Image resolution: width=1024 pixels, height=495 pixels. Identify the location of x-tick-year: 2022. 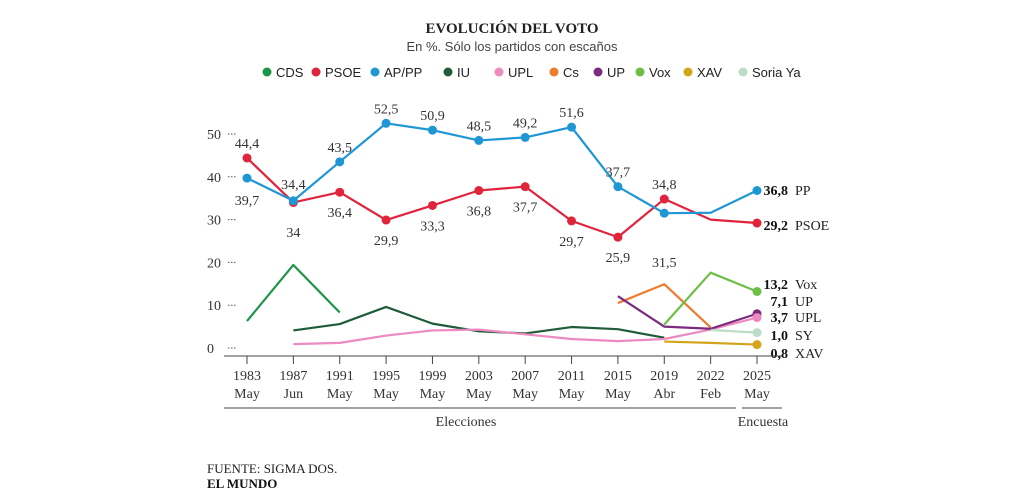
(711, 376).